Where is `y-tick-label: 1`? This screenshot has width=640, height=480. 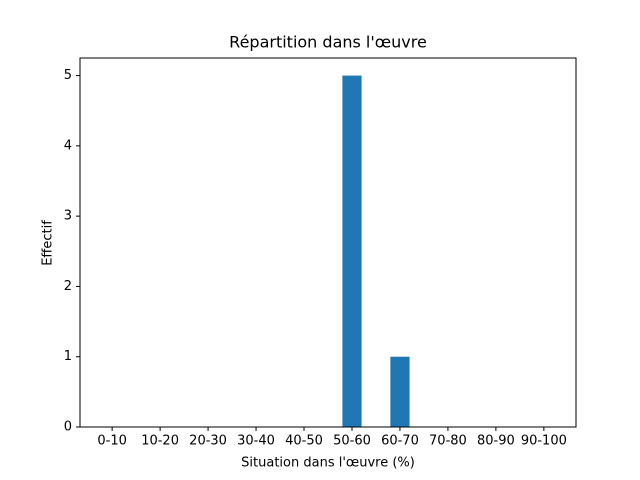 y-tick-label: 1 is located at coordinates (68, 356).